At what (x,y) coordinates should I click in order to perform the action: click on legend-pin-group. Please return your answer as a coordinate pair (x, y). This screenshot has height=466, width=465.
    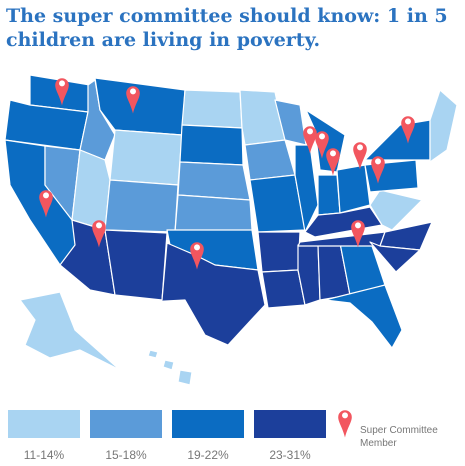
    Looking at the image, I should click on (345, 424).